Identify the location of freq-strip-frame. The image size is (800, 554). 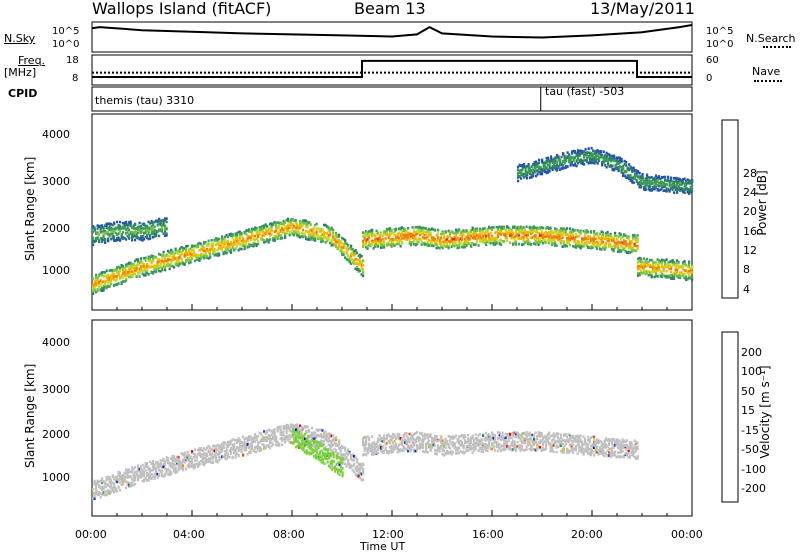
(392, 70).